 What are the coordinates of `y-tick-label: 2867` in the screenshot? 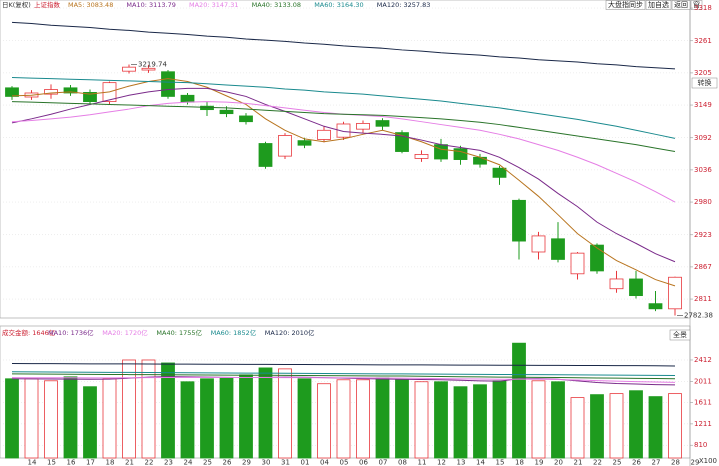 It's located at (703, 267).